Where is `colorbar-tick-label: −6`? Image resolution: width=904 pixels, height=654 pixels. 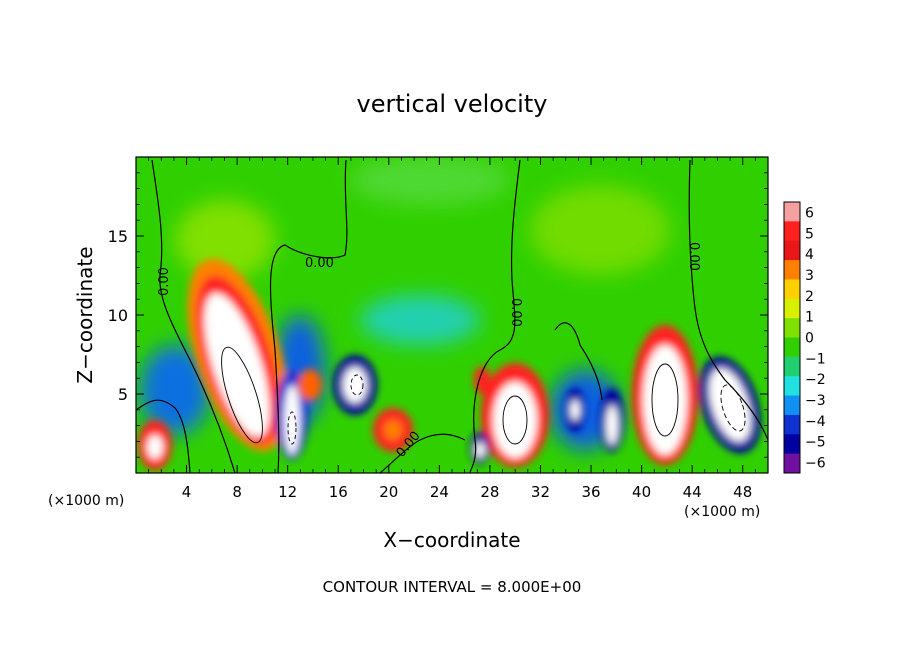
colorbar-tick-label: −6 is located at coordinates (815, 464).